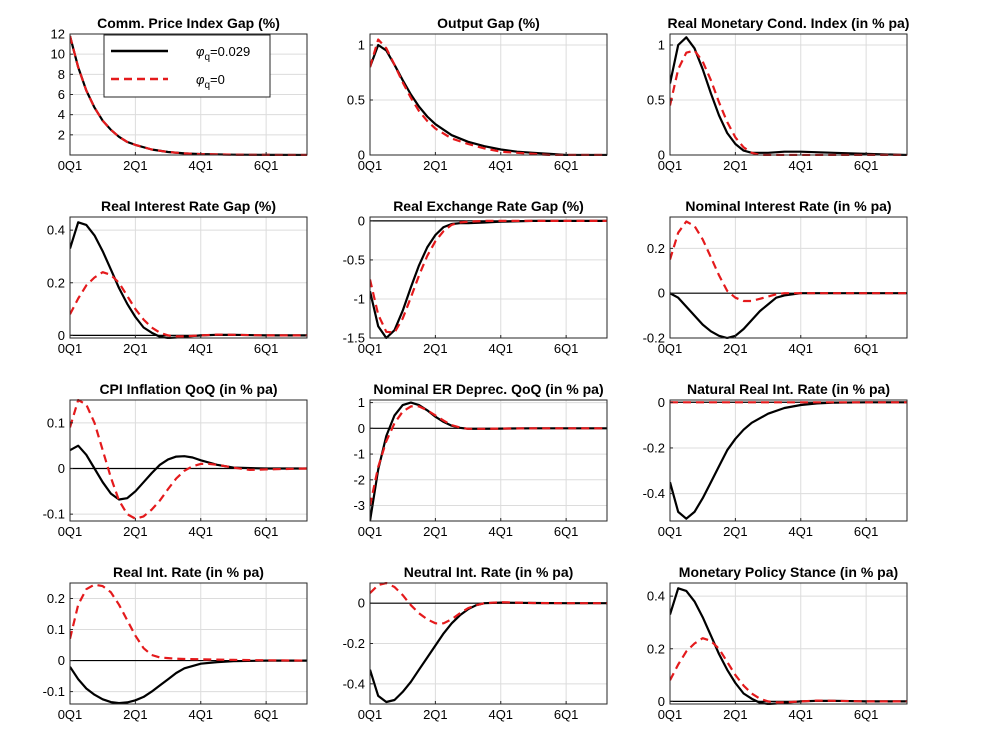  I want to click on panel-title: Monetary Policy Stance (in % pa), so click(788, 572).